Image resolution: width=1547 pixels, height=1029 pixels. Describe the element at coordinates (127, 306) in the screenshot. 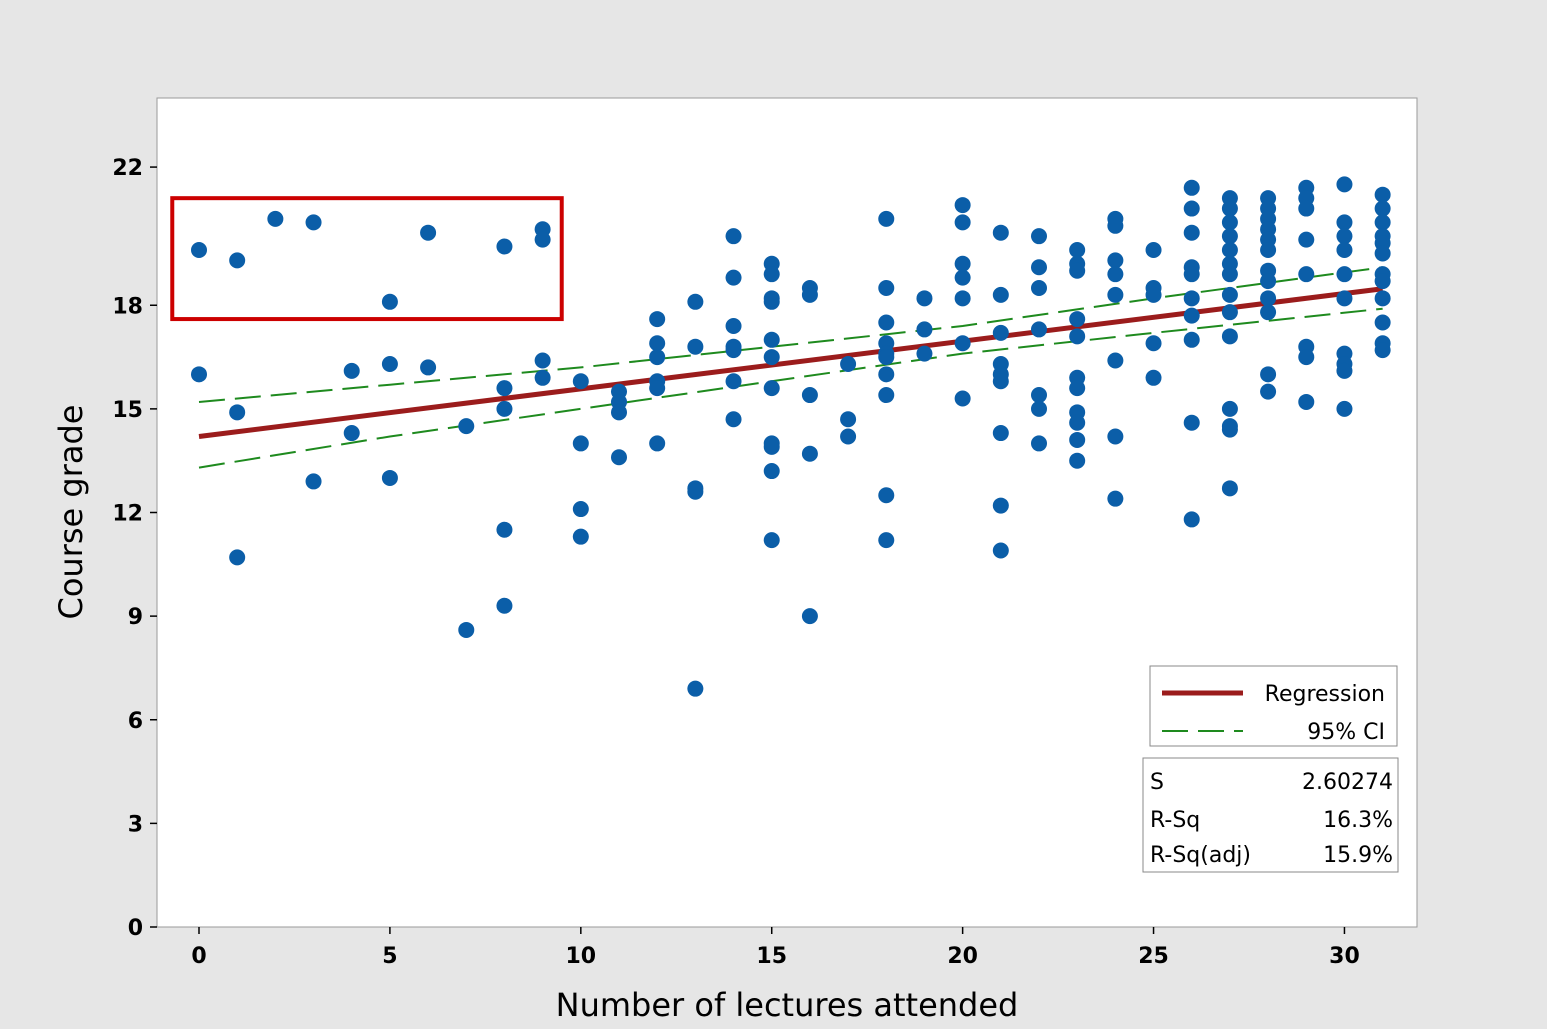

I see `y-tick-label: 18` at that location.